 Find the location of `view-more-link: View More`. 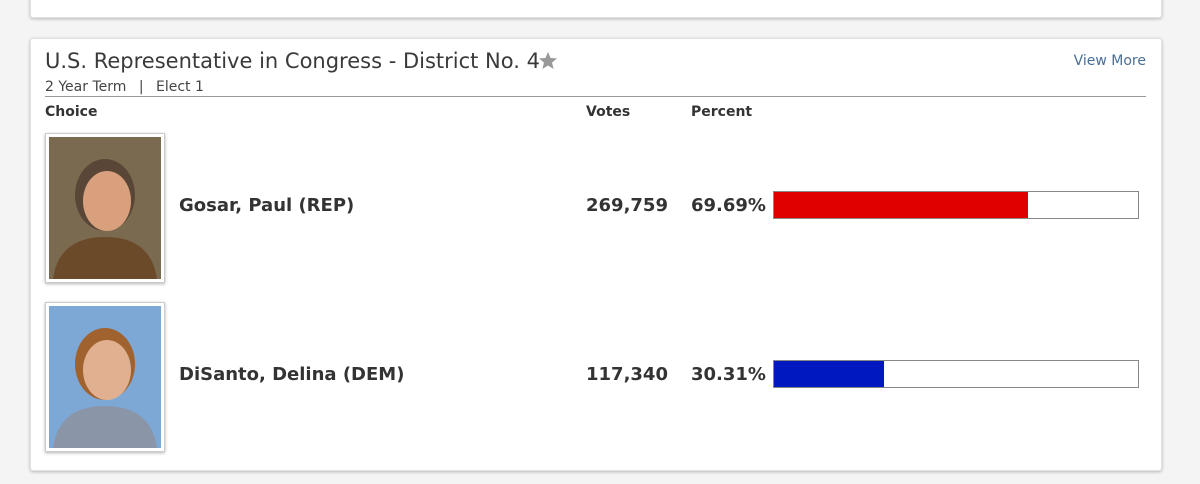

view-more-link: View More is located at coordinates (1109, 61).